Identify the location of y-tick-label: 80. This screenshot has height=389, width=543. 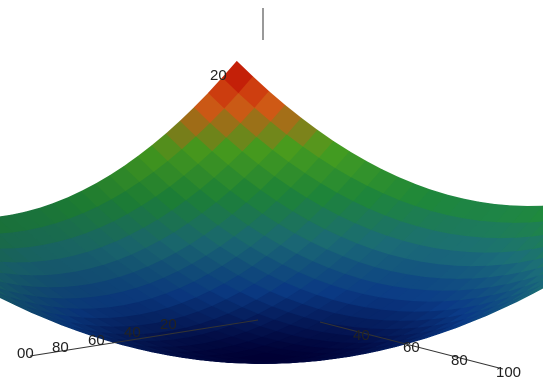
(459, 360).